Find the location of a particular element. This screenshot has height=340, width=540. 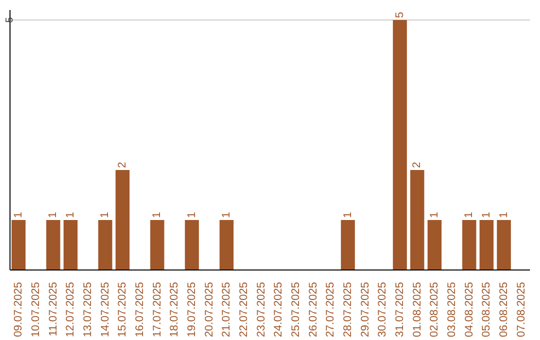

x-tick-label: 03.08.2025 is located at coordinates (452, 310).